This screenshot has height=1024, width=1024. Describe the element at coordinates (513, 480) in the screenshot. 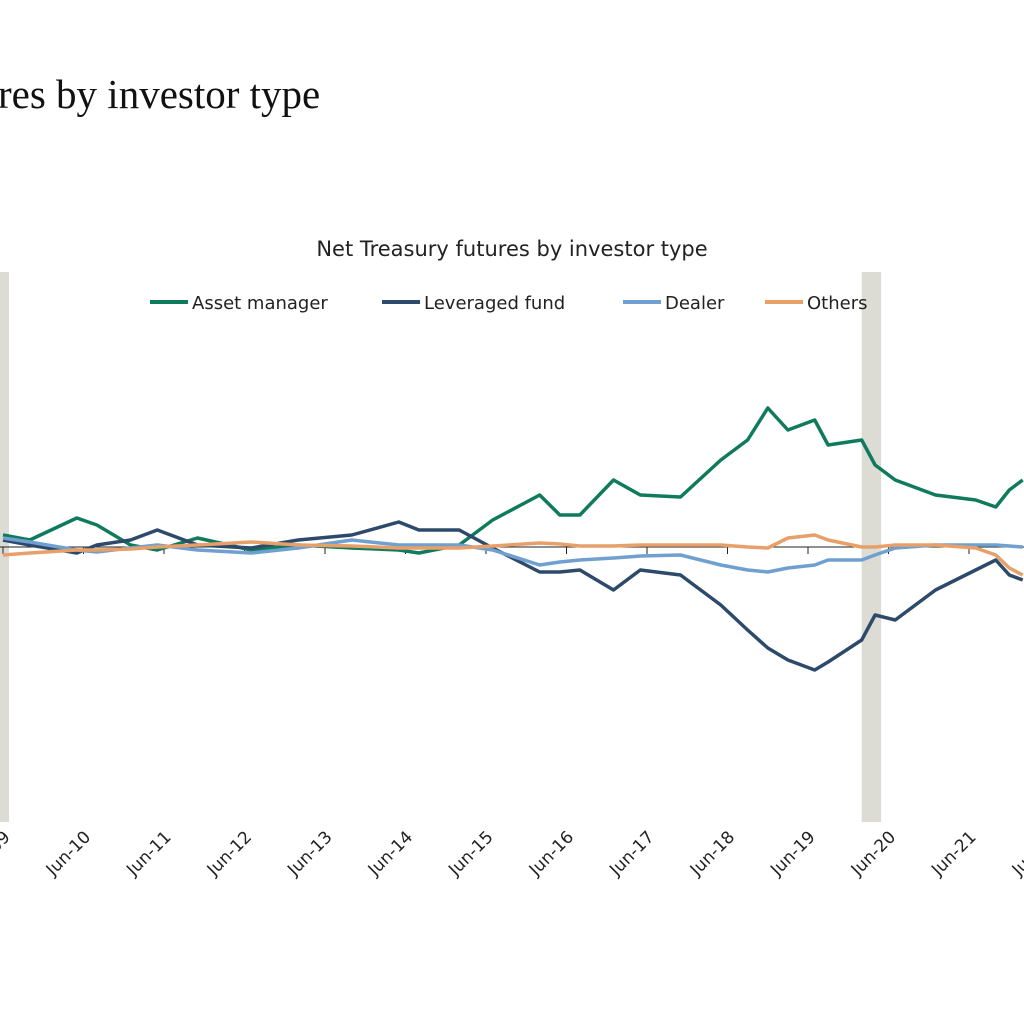

I see `series-line-asset-manager` at that location.